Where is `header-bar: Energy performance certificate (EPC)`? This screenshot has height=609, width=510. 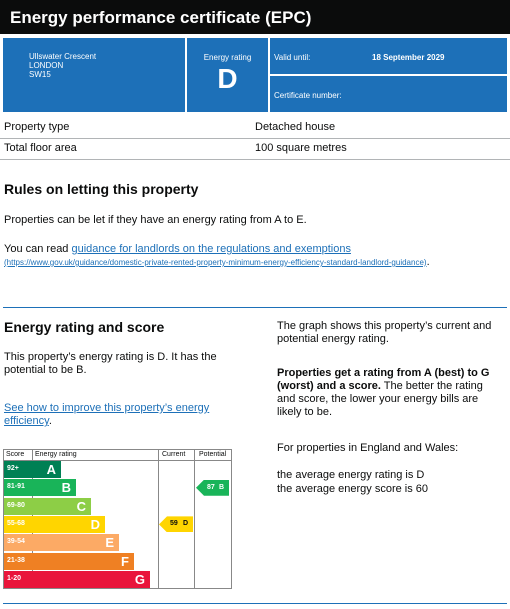
header-bar: Energy performance certificate (EPC) is located at coordinates (255, 17).